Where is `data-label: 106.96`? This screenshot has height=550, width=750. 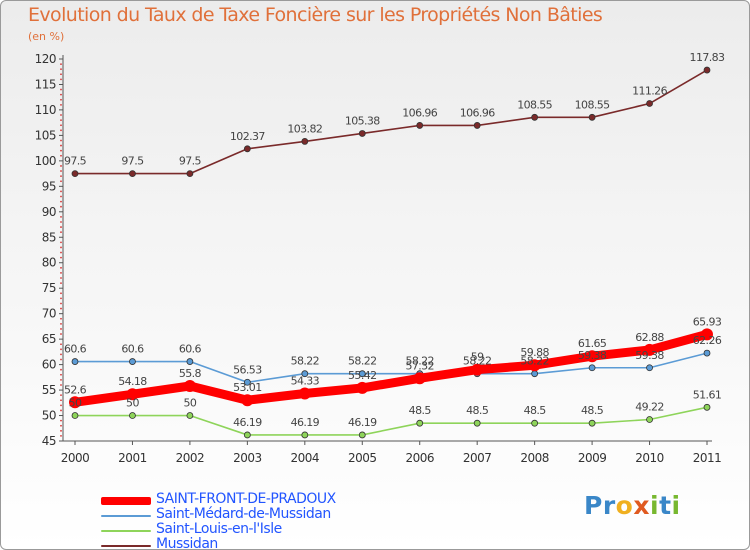 data-label: 106.96 is located at coordinates (477, 112).